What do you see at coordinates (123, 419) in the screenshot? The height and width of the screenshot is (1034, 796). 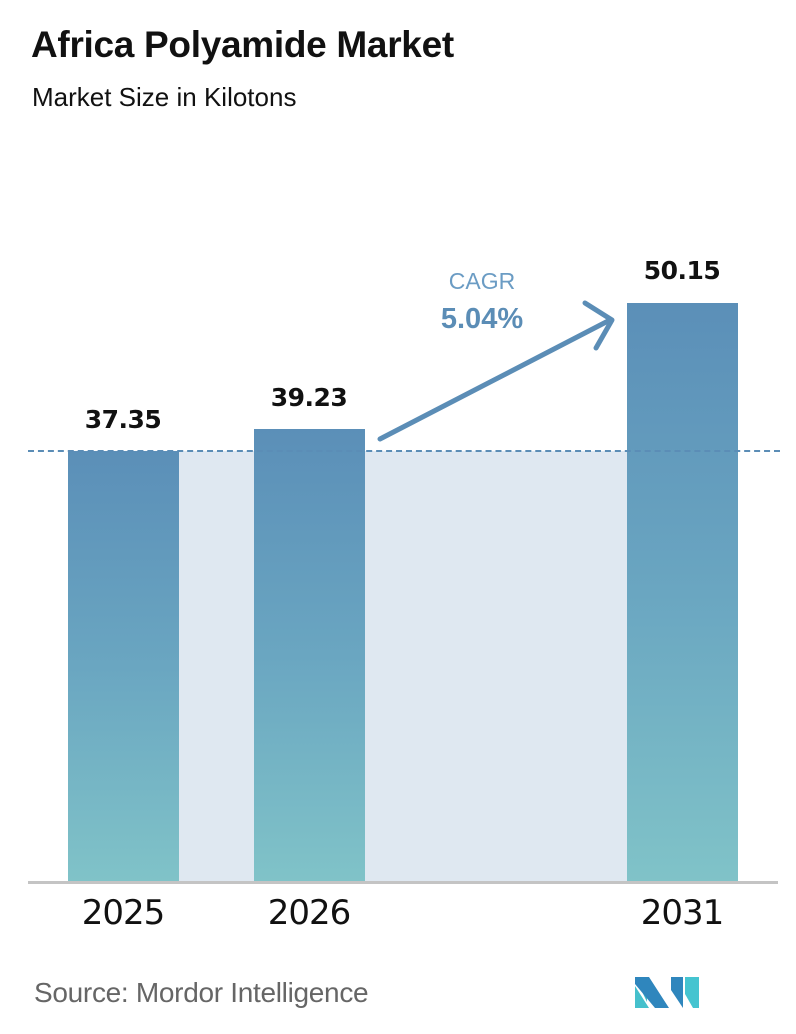 I see `value-label-2025: 37.35` at bounding box center [123, 419].